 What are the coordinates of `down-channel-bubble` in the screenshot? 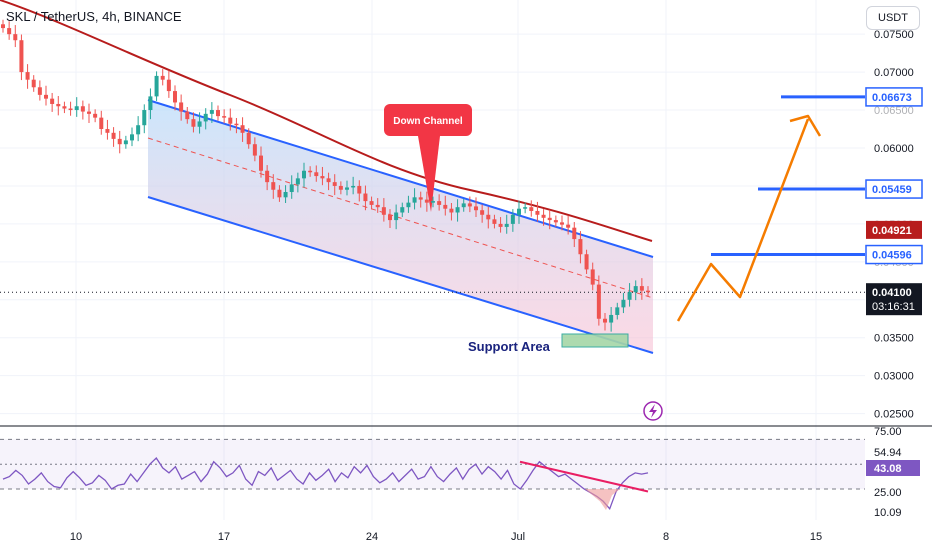 It's located at (428, 120).